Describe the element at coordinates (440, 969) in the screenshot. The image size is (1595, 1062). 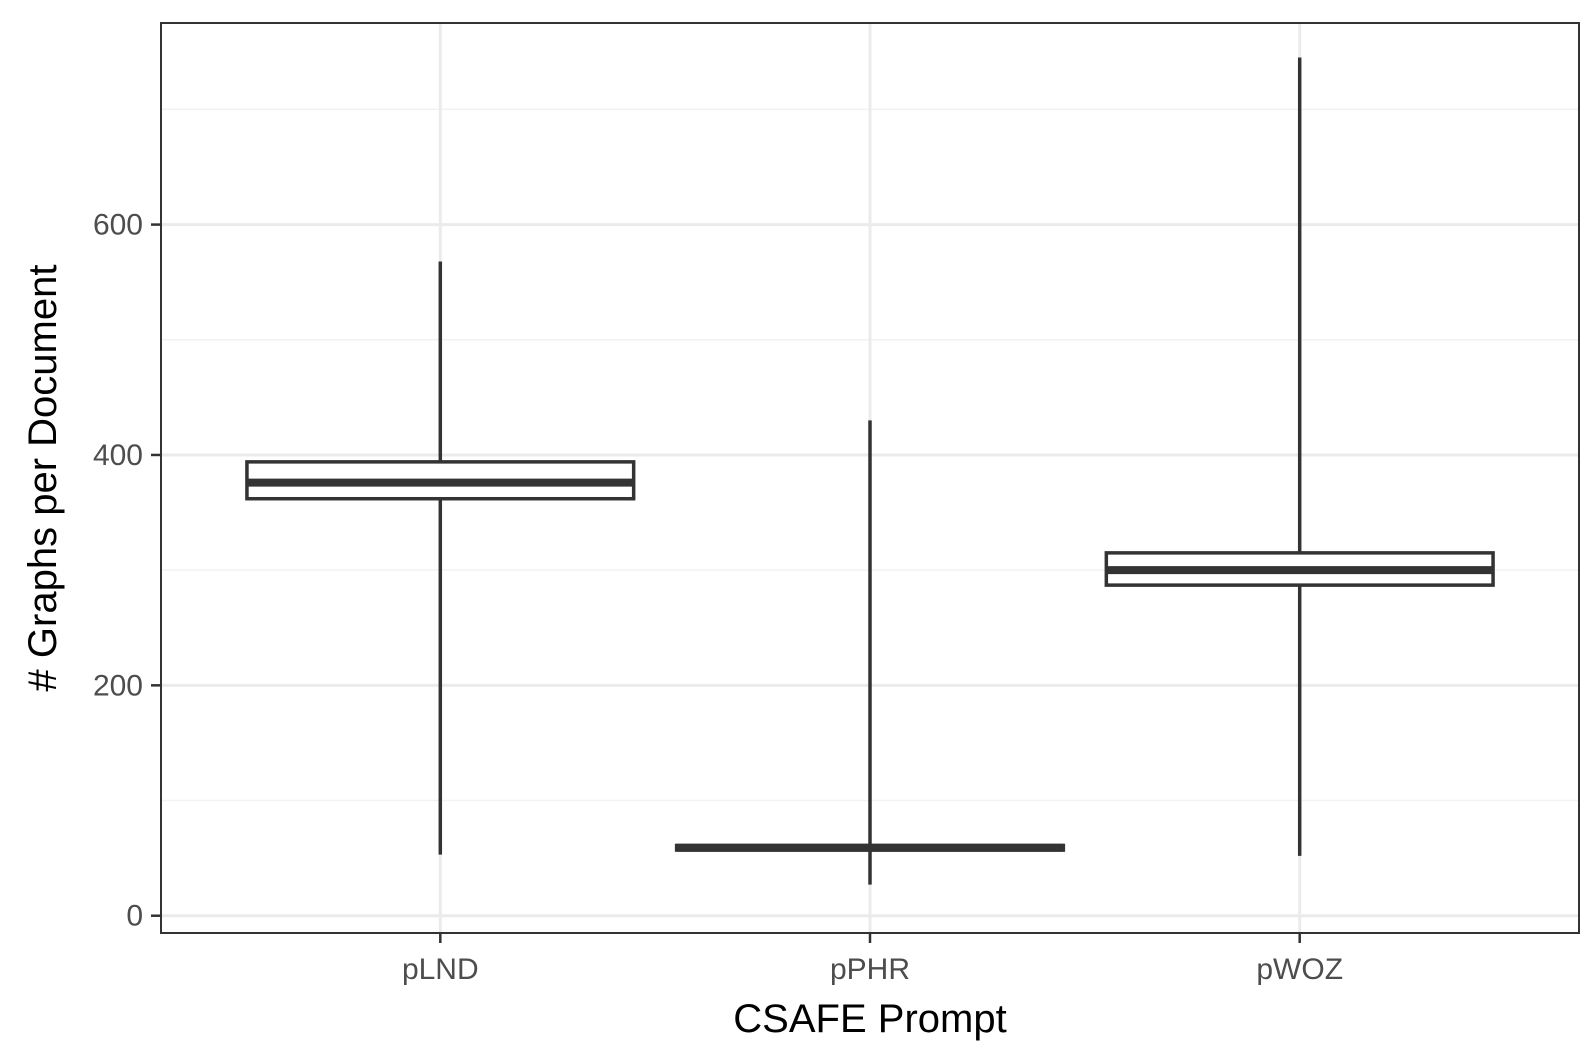
I see `x-tick-label-pLND: pLND` at that location.